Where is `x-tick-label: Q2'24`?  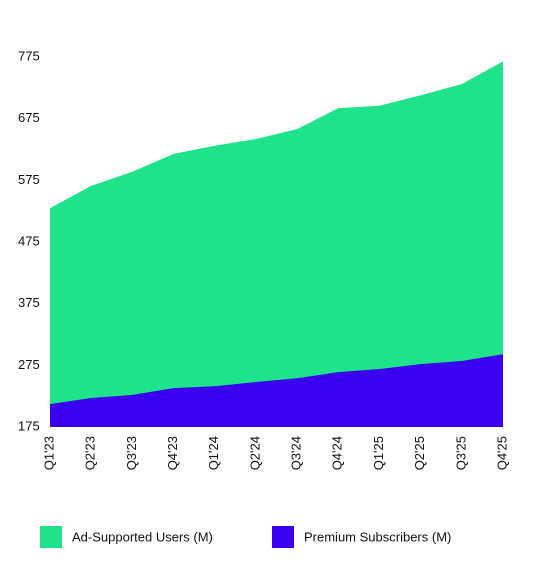
x-tick-label: Q2'24 is located at coordinates (254, 453).